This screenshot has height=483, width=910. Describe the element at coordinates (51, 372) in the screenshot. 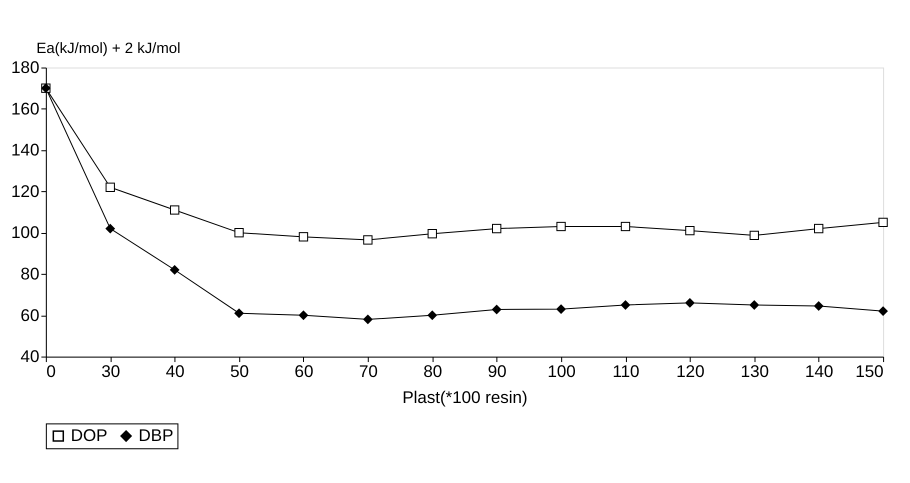

I see `x-tick-label: 0` at that location.